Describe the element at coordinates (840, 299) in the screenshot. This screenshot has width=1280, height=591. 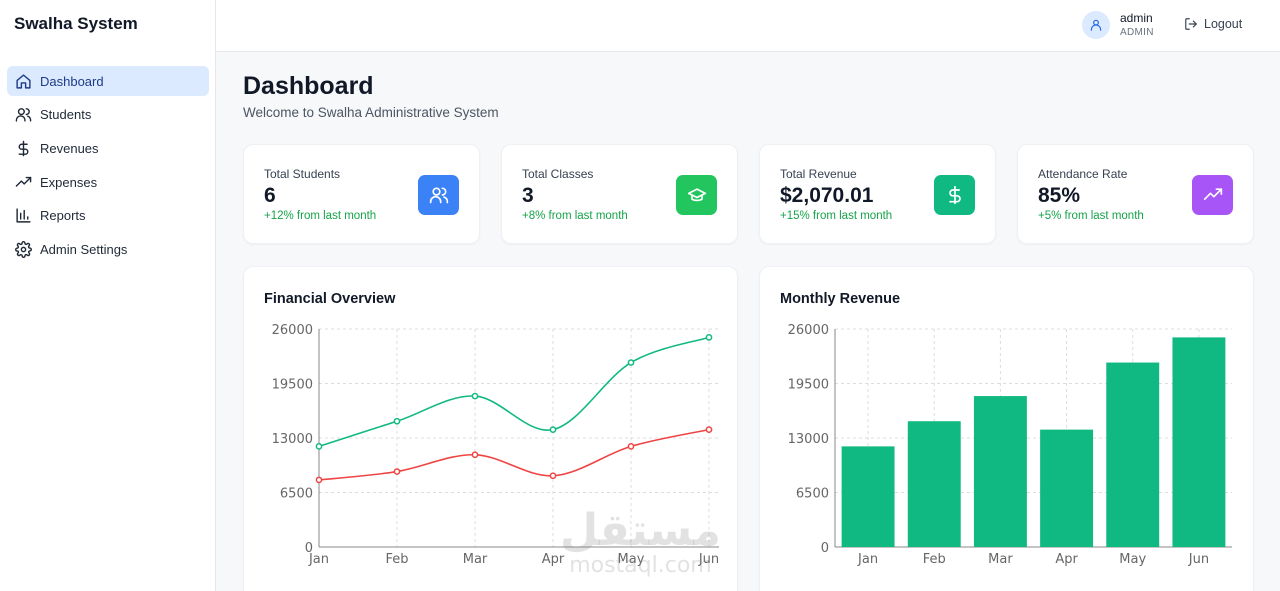
I see `chart-title: Monthly Revenue` at that location.